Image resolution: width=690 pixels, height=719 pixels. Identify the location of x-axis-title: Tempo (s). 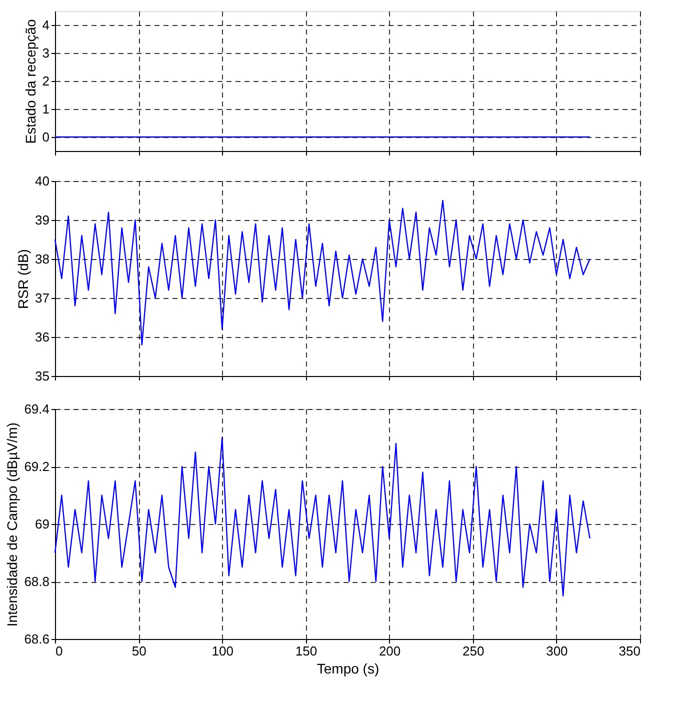
(348, 668).